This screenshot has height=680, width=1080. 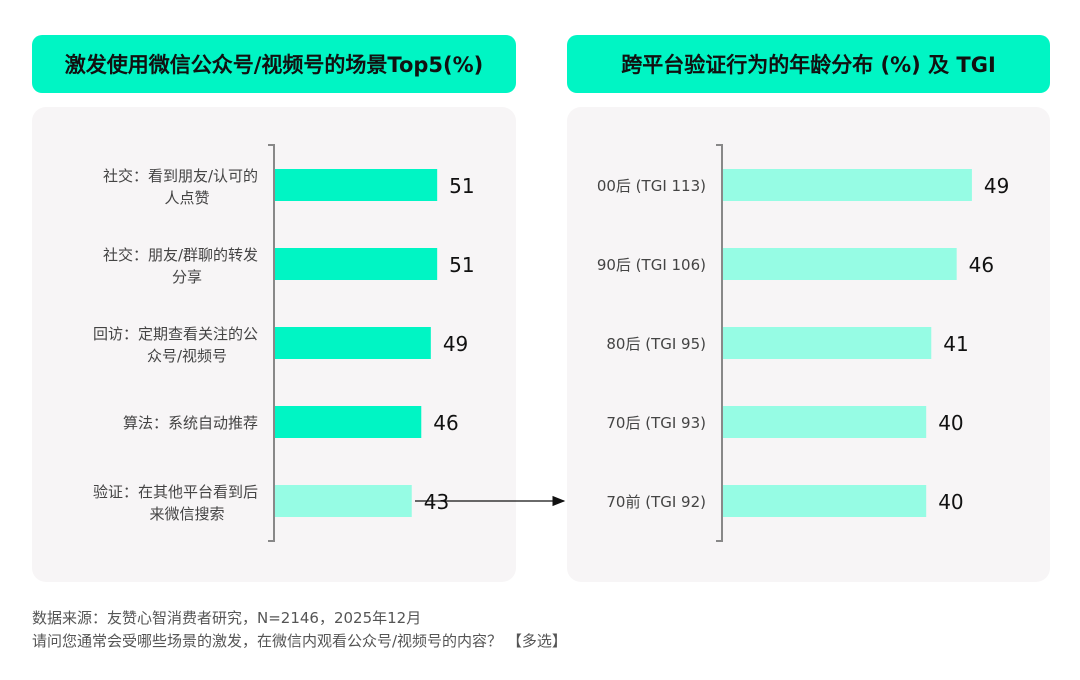 What do you see at coordinates (186, 198) in the screenshot?
I see `left-category-label: 人点赞` at bounding box center [186, 198].